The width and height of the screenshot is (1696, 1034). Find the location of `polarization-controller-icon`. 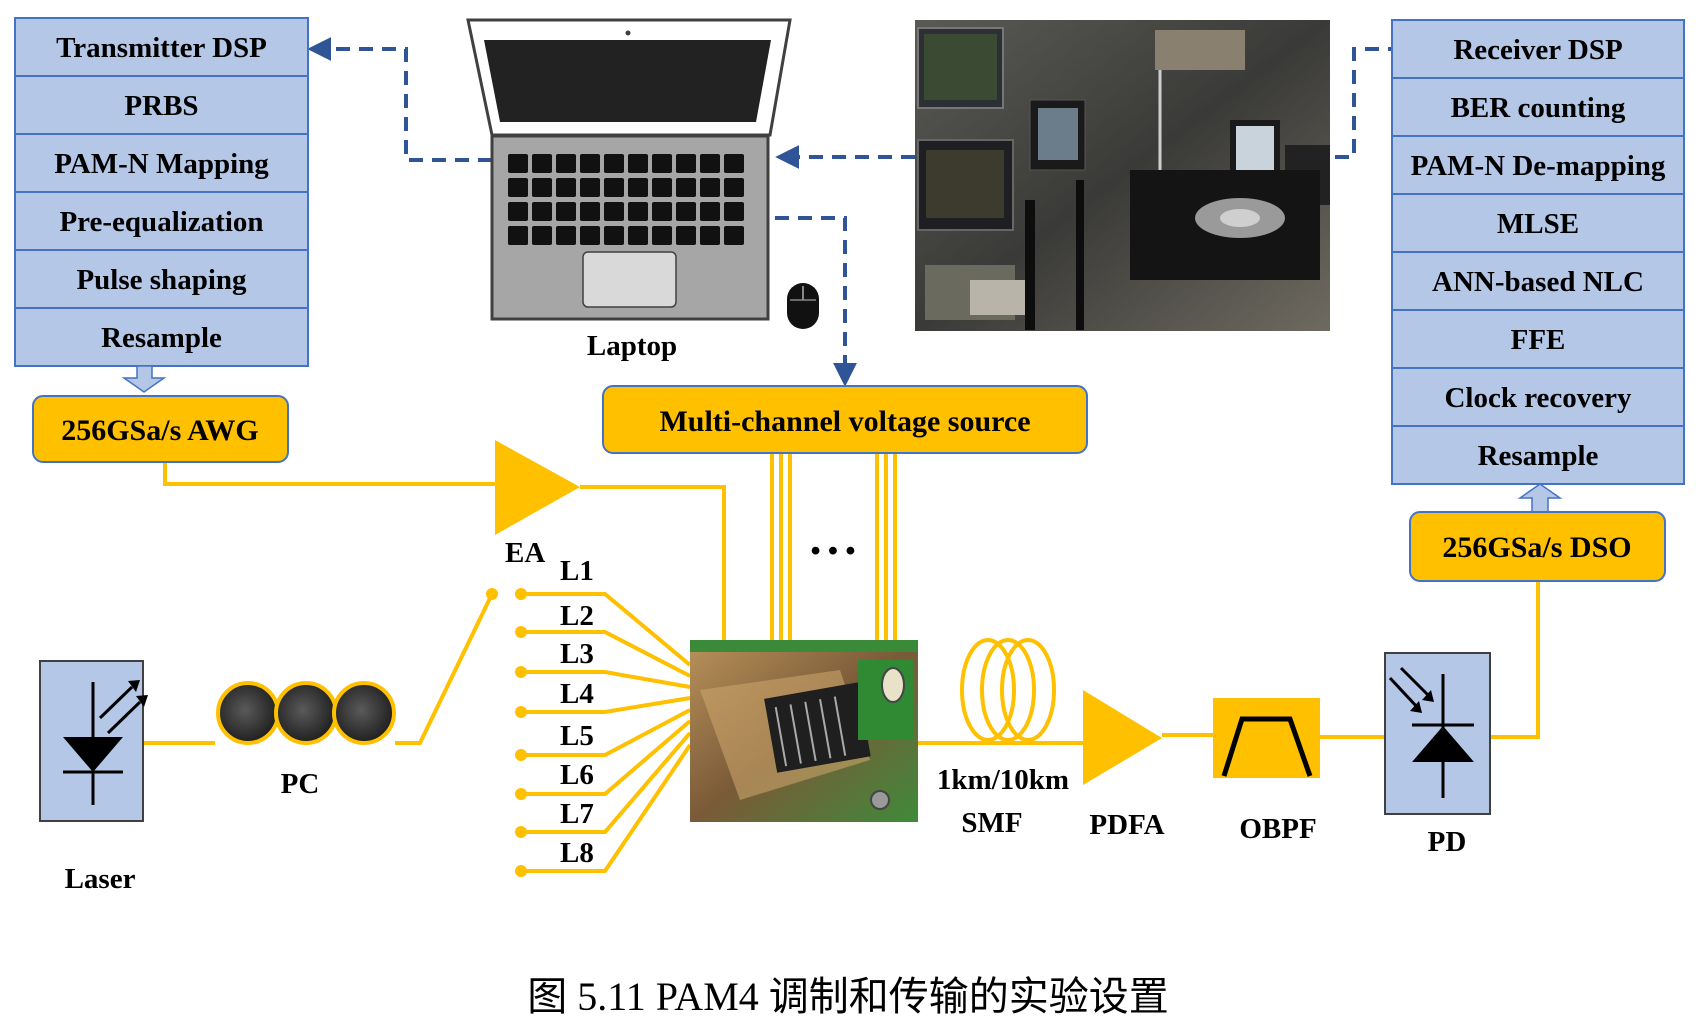

polarization-controller-icon is located at coordinates (306, 713).